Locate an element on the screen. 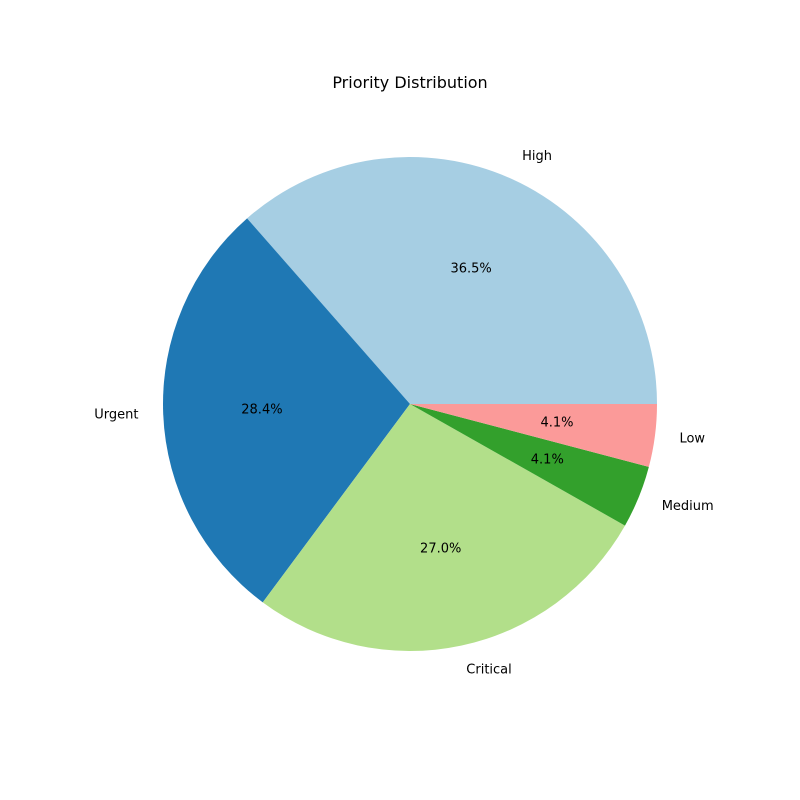 This screenshot has height=800, width=800. percent-label-medium: 4.1% is located at coordinates (547, 459).